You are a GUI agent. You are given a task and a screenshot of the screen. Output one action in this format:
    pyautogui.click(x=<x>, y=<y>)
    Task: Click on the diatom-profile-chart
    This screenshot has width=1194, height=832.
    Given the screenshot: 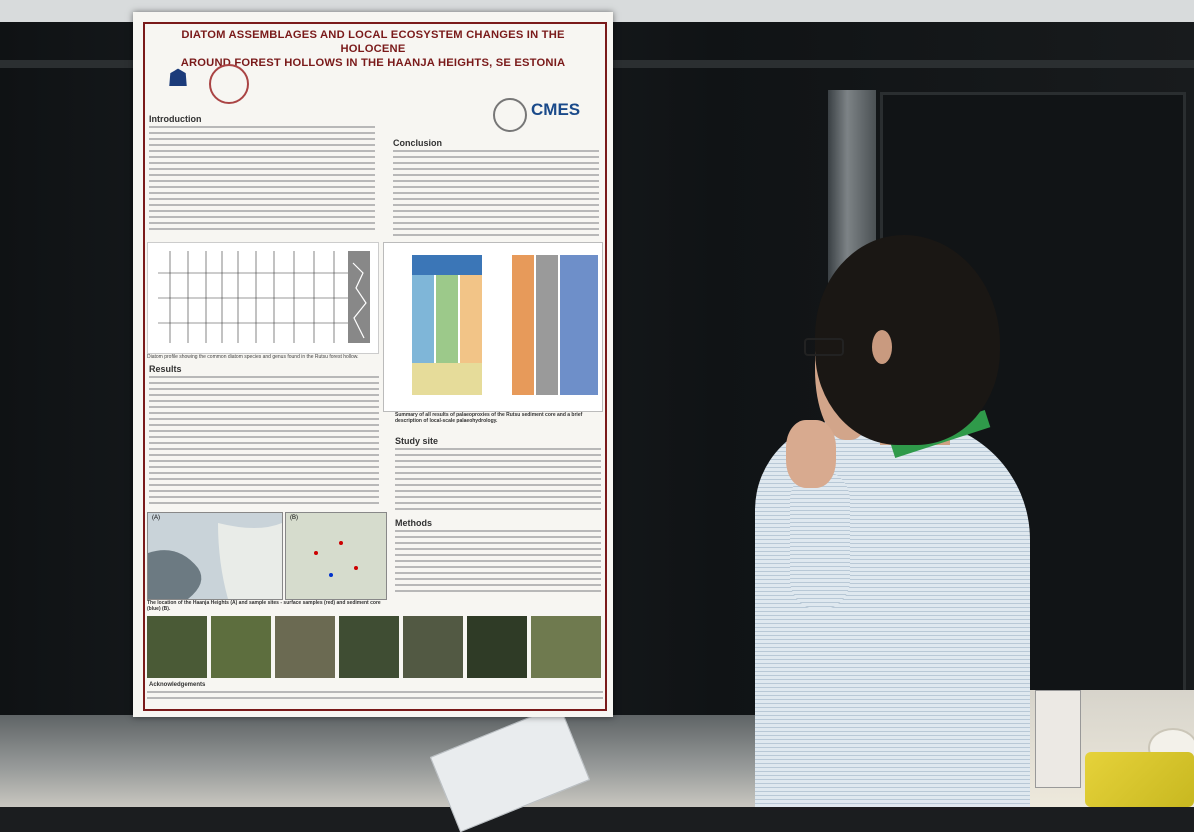 What is the action you would take?
    pyautogui.click(x=263, y=298)
    